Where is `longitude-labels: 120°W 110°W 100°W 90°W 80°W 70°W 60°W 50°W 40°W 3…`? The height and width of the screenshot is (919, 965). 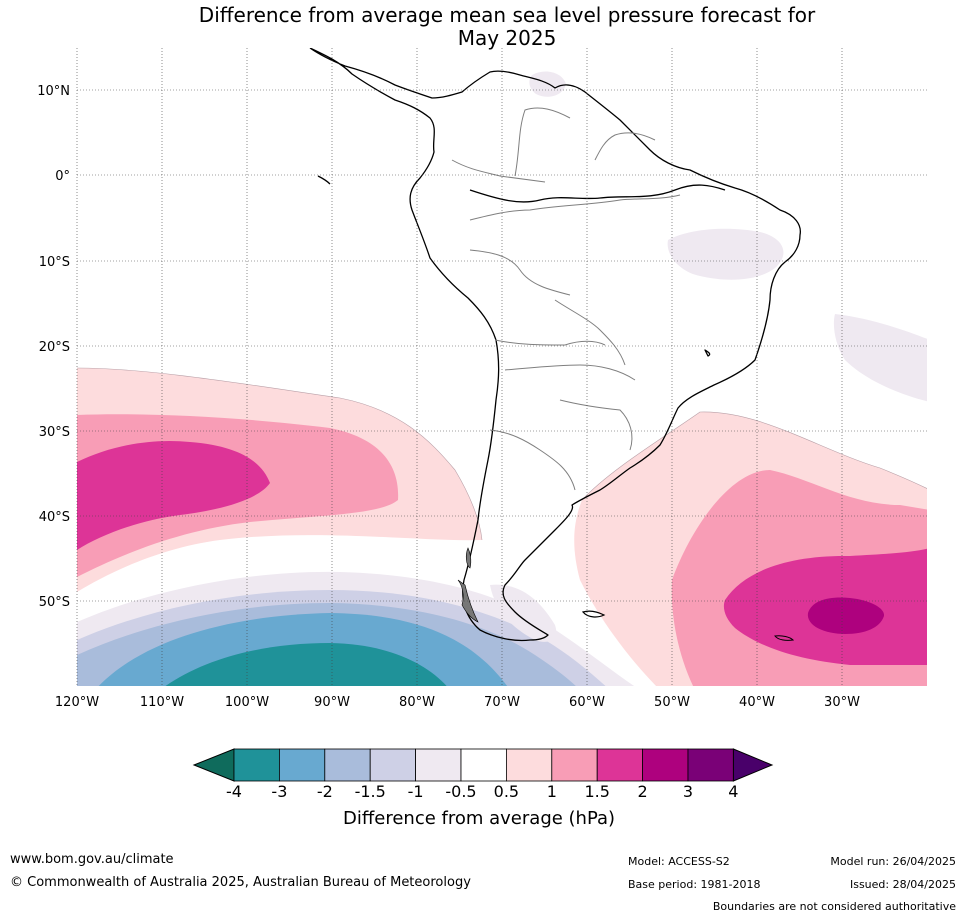 longitude-labels: 120°W 110°W 100°W 90°W 80°W 70°W 60°W 50°W 40°W 3… is located at coordinates (457, 702).